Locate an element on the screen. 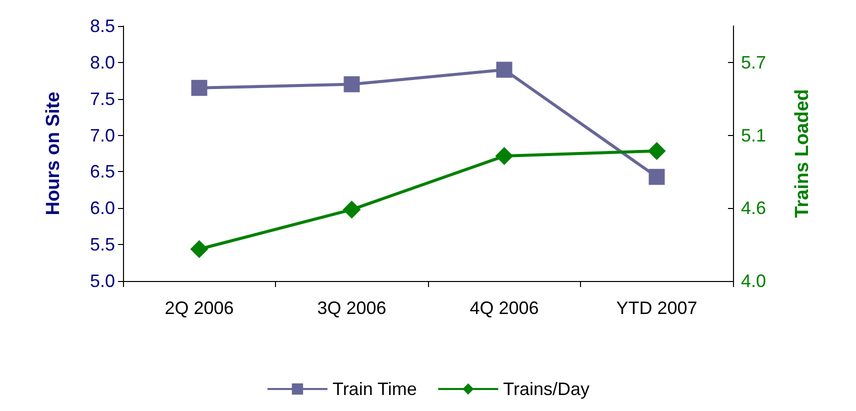  y-tick-label: 5.5 is located at coordinates (102, 244).